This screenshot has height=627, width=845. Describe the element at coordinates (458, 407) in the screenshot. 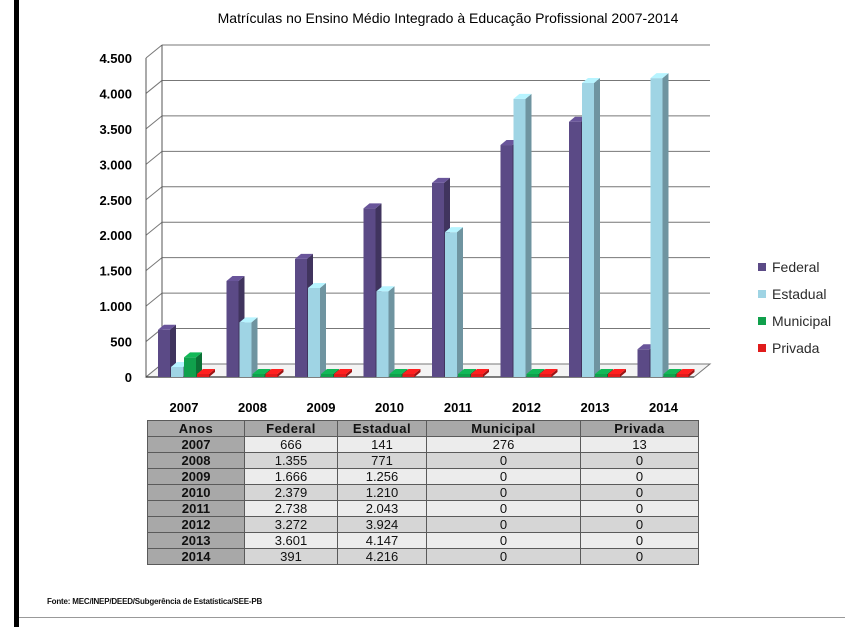

I see `x-tick-label: 2011` at that location.